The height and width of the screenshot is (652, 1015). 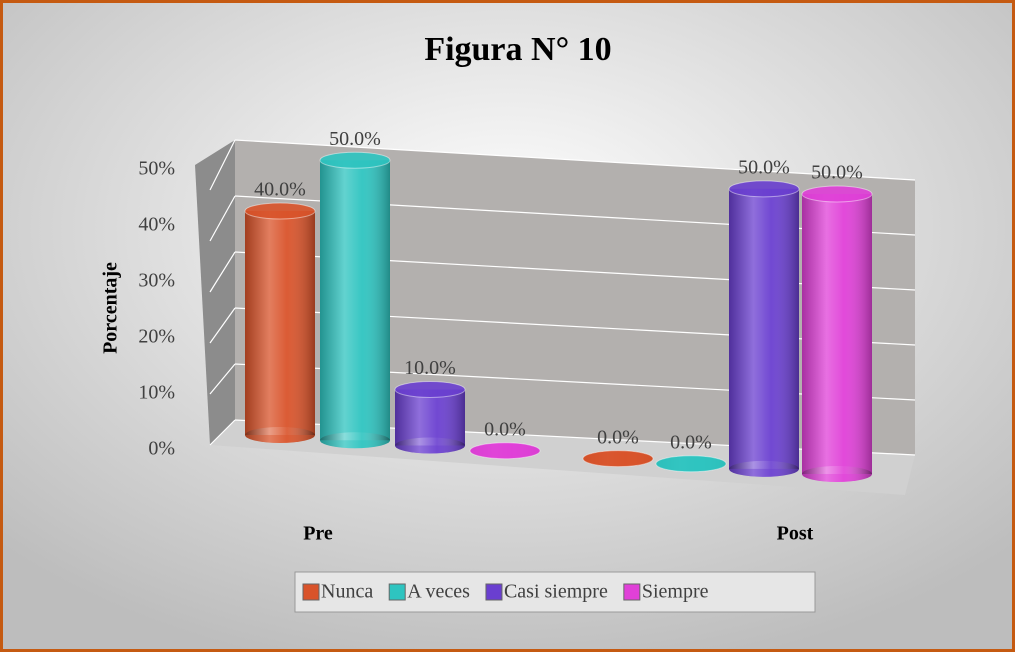 I want to click on legend-label: A veces, so click(x=438, y=592).